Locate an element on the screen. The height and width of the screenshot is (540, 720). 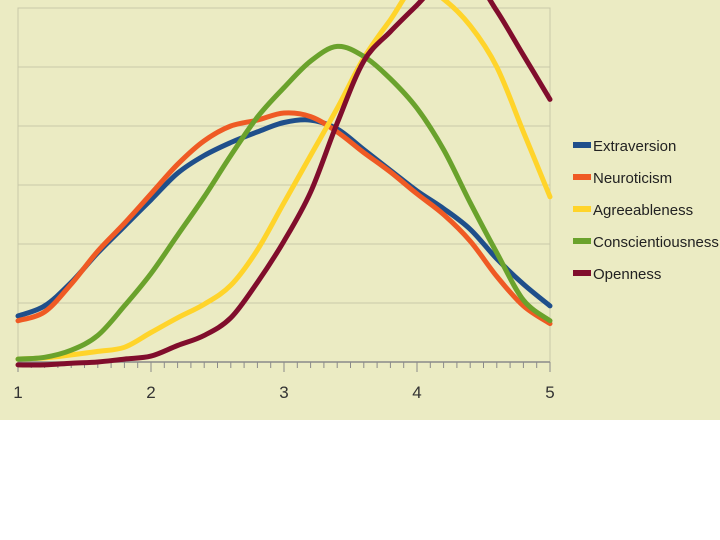
legend-label: Neuroticism is located at coordinates (632, 178).